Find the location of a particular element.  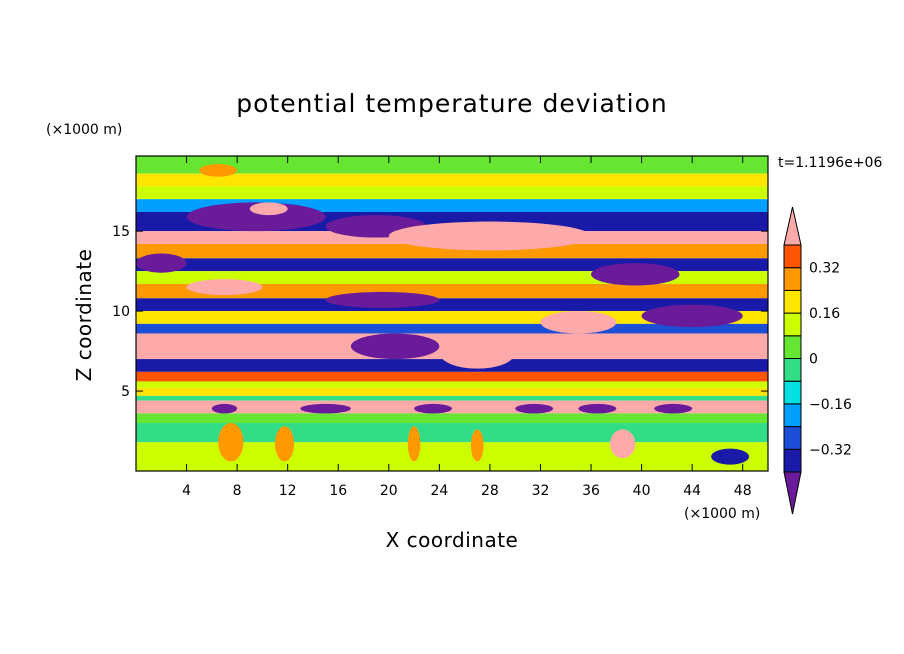

time-label: t=1.1196e+06 is located at coordinates (830, 163).